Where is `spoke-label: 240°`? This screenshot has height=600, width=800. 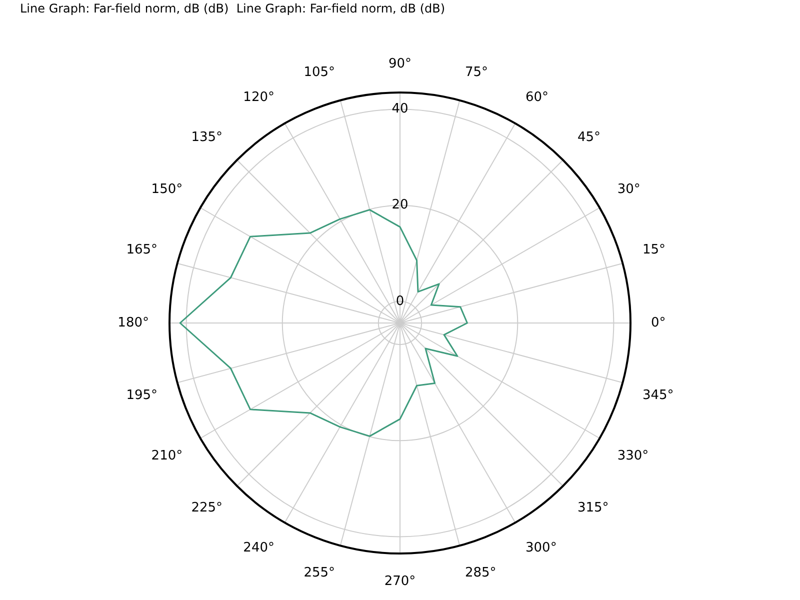
spoke-label: 240° is located at coordinates (258, 548).